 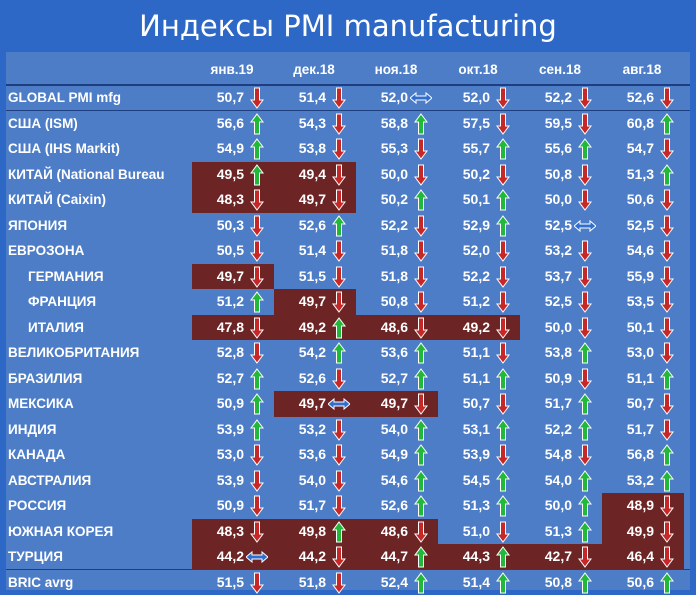 What do you see at coordinates (62, 302) in the screenshot?
I see `row-label: ФРАНЦИЯ` at bounding box center [62, 302].